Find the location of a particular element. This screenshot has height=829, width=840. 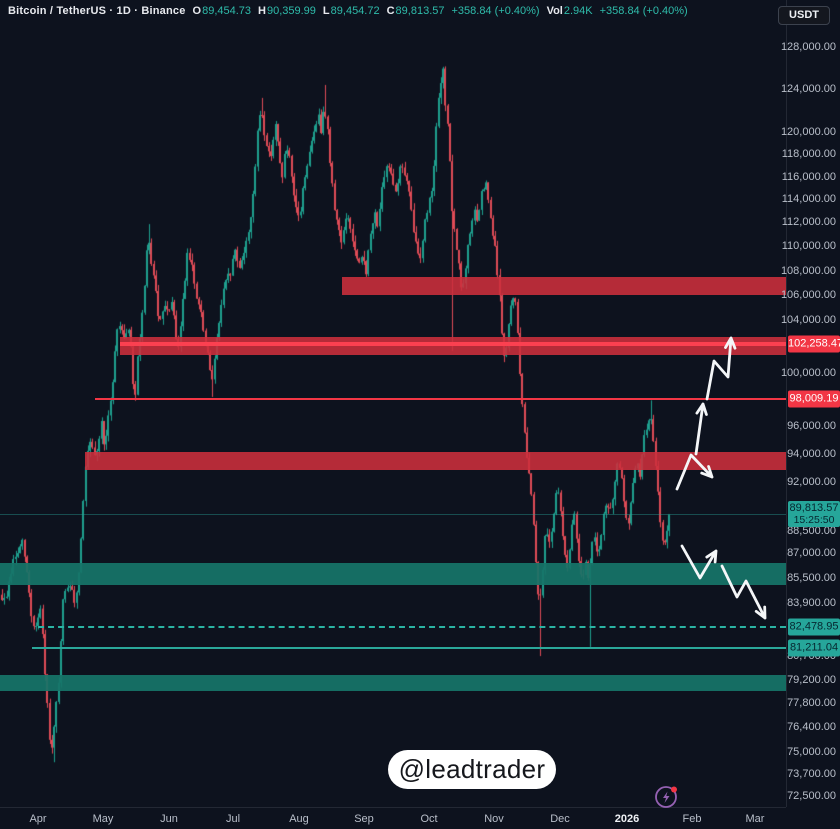

demand-zone-79k is located at coordinates (393, 683).